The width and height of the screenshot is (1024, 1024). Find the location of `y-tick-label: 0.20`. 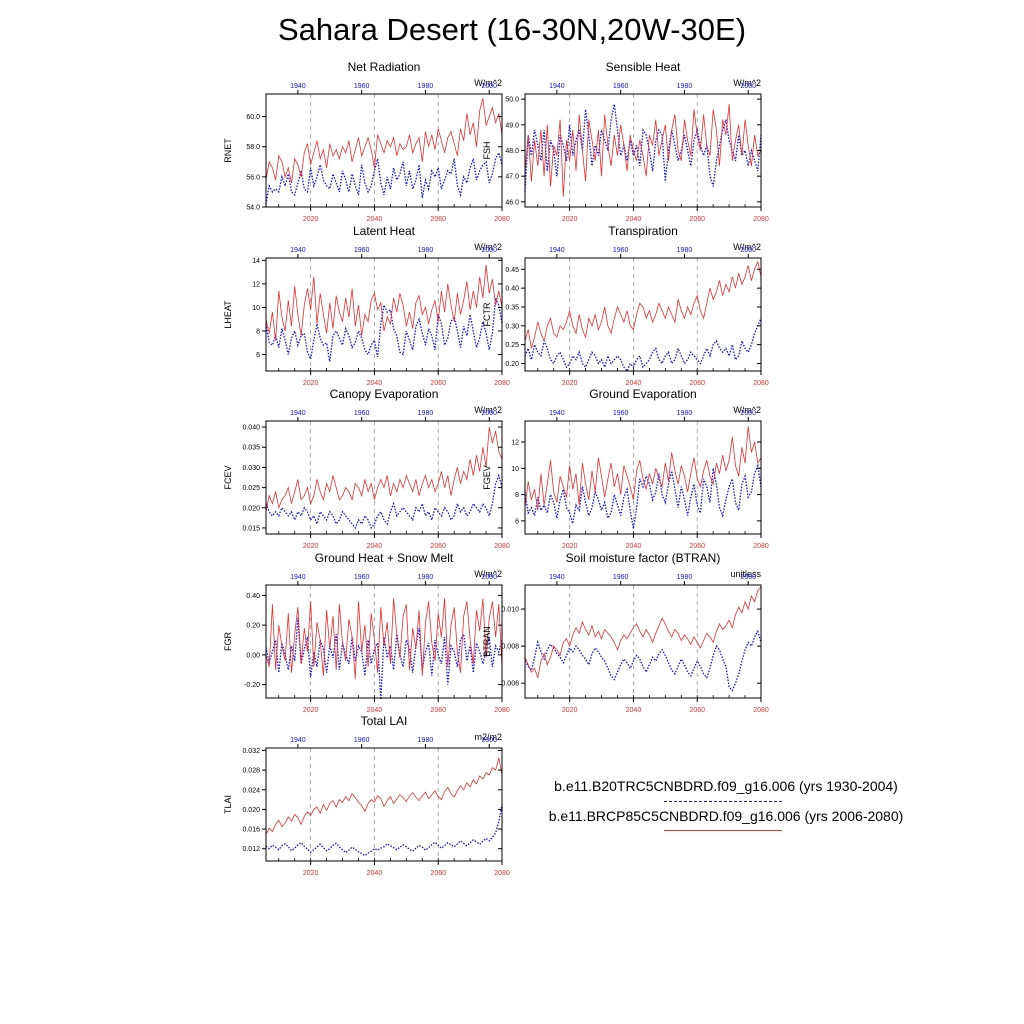

y-tick-label: 0.20 is located at coordinates (253, 626).